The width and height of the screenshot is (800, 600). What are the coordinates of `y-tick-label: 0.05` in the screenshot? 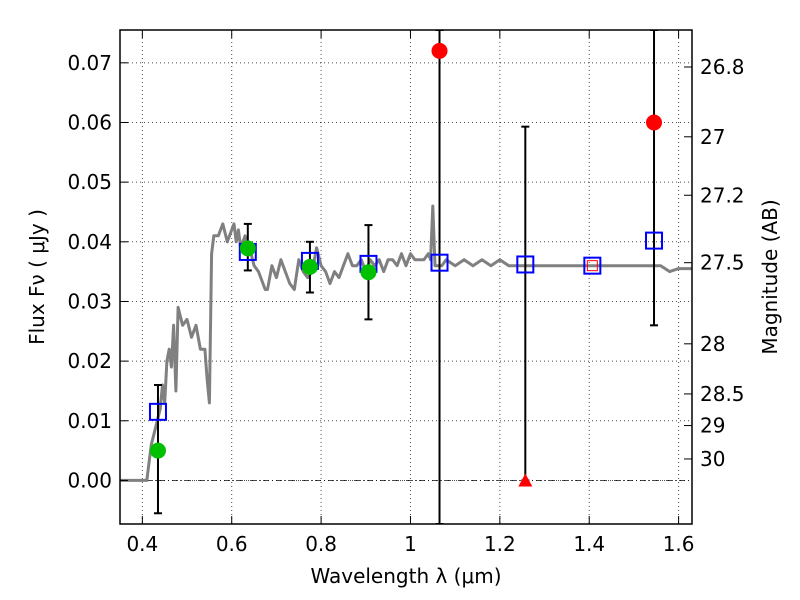 It's located at (89, 182).